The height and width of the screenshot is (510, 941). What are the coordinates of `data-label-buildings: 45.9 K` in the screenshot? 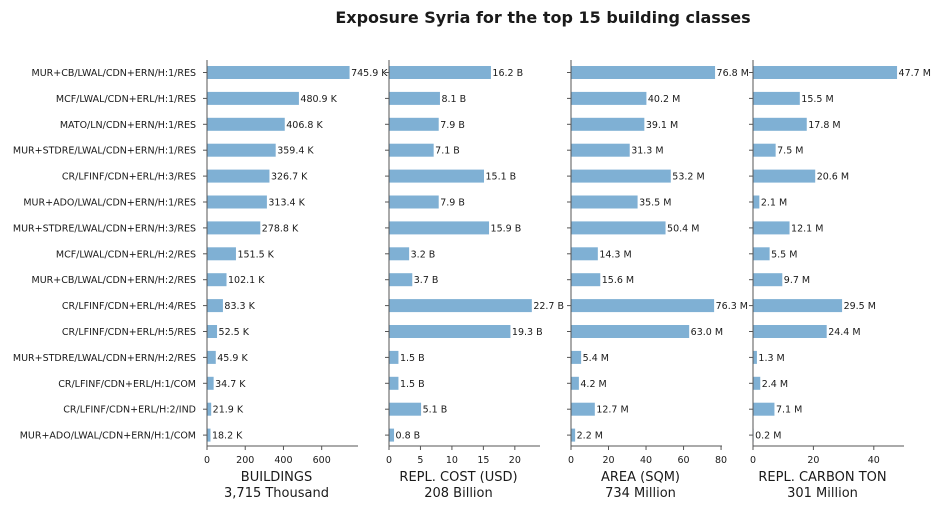 It's located at (232, 358).